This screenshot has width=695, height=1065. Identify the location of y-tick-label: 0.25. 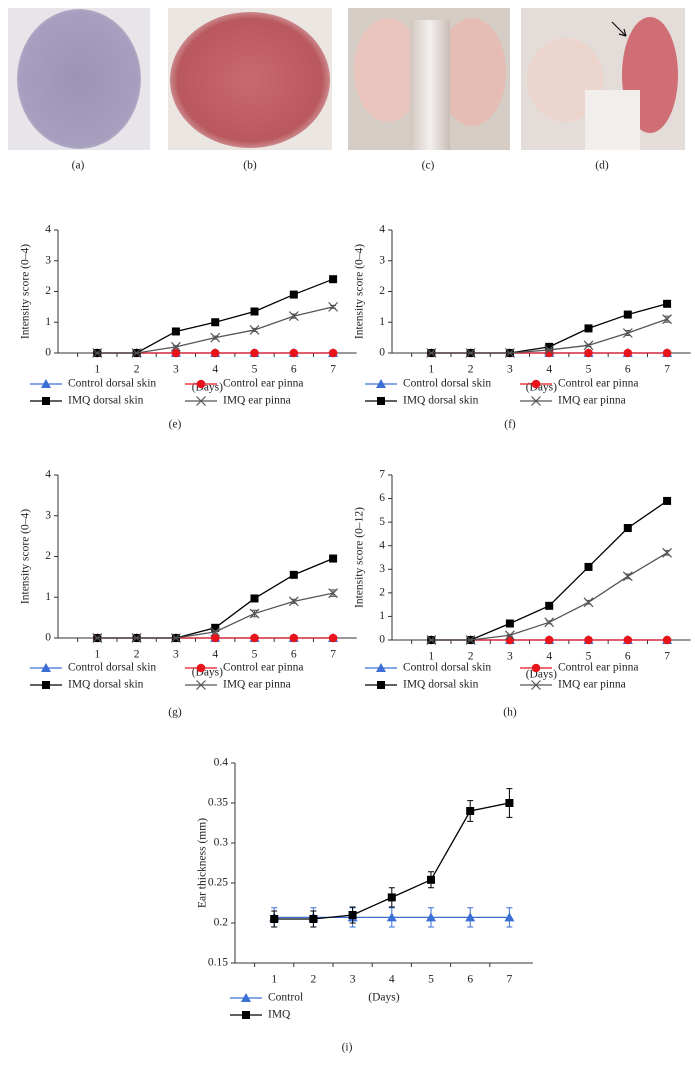
(218, 883).